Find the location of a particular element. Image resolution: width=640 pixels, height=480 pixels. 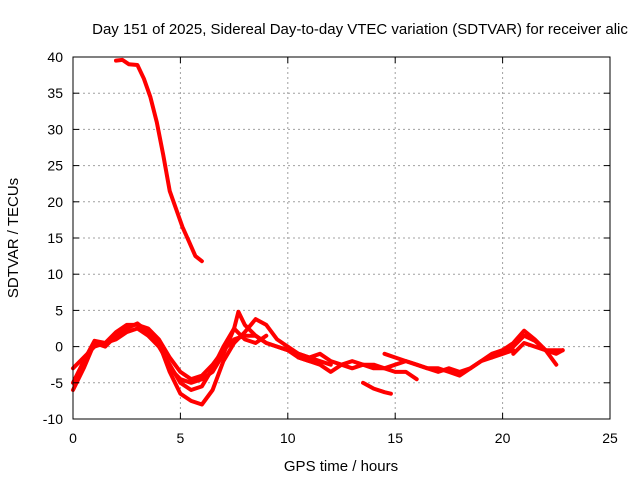

y-axis-label: SDTVAR / TECUs is located at coordinates (13, 238).